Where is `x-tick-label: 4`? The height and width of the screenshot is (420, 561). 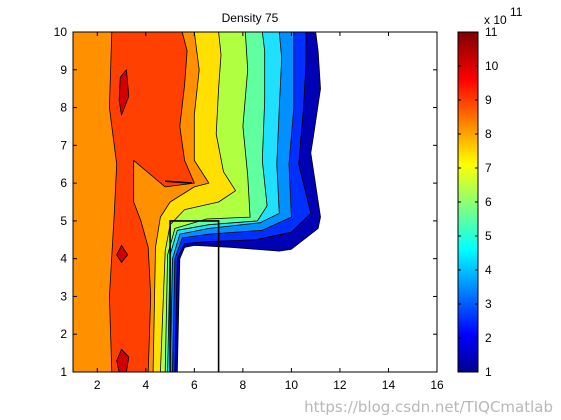 x-tick-label: 4 is located at coordinates (145, 385).